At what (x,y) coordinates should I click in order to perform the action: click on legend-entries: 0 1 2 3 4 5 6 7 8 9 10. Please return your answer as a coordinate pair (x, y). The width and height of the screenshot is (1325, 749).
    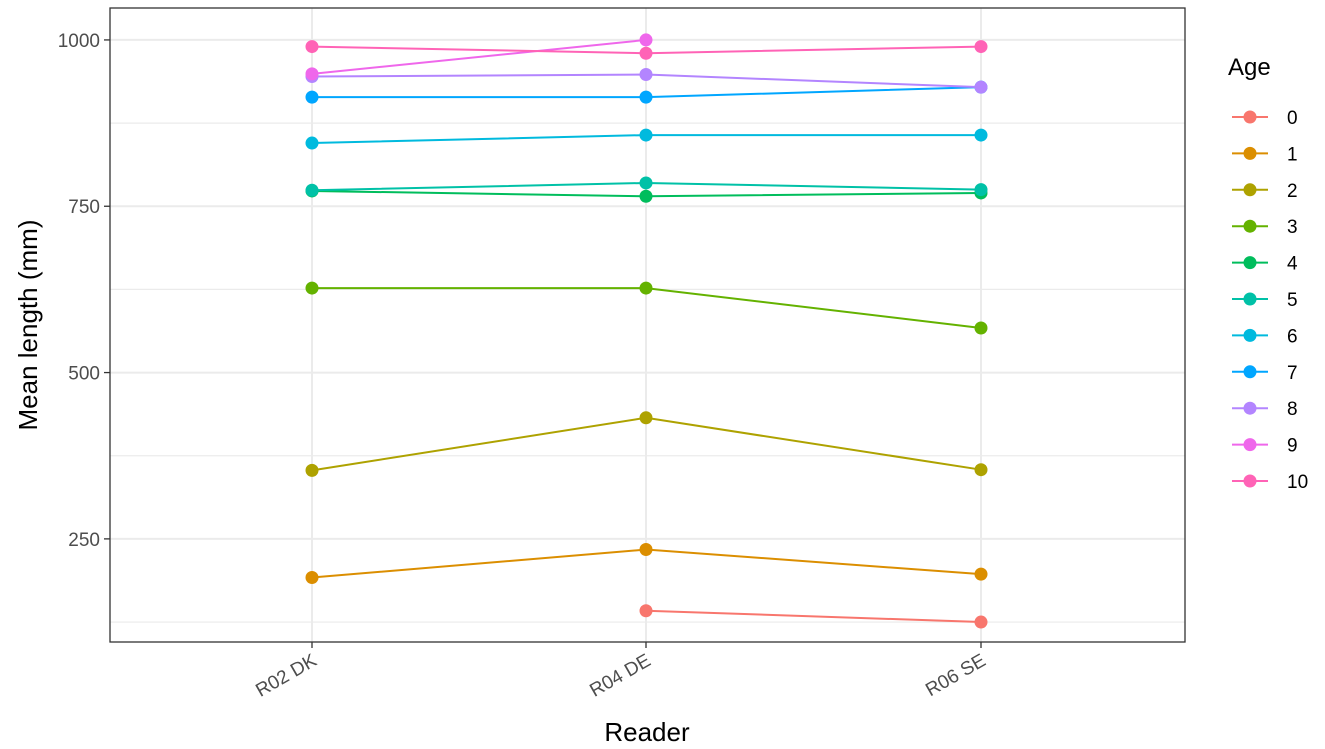
    Looking at the image, I should click on (1270, 300).